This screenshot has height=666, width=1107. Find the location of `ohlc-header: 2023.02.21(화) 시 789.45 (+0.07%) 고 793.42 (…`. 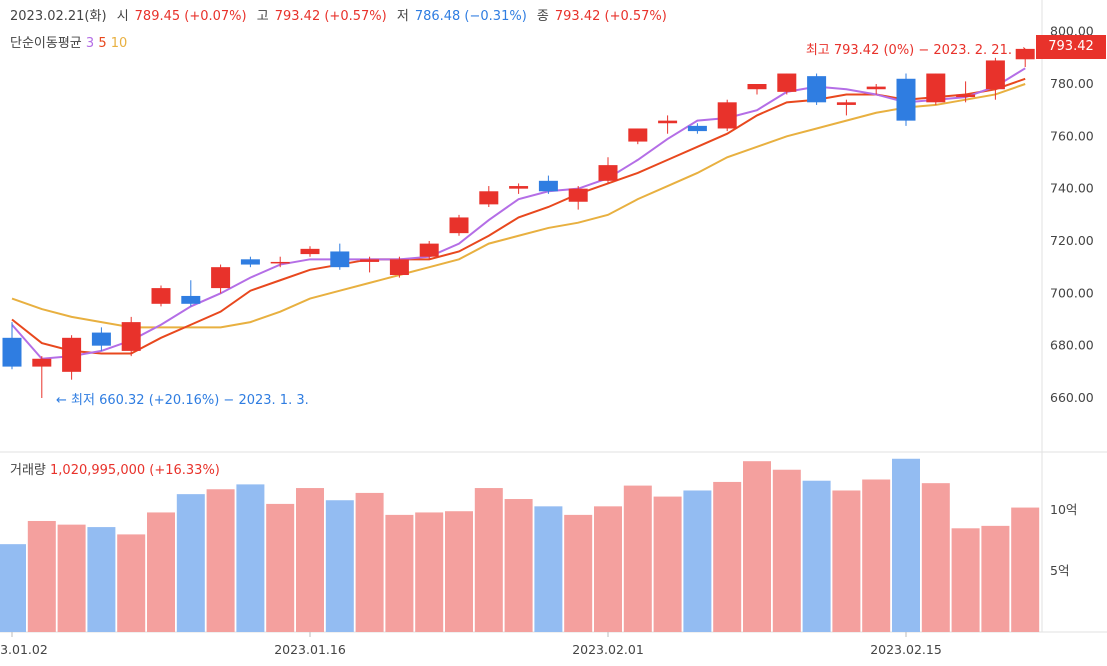

ohlc-header: 2023.02.21(화) 시 789.45 (+0.07%) 고 793.42 (… is located at coordinates (341, 14).